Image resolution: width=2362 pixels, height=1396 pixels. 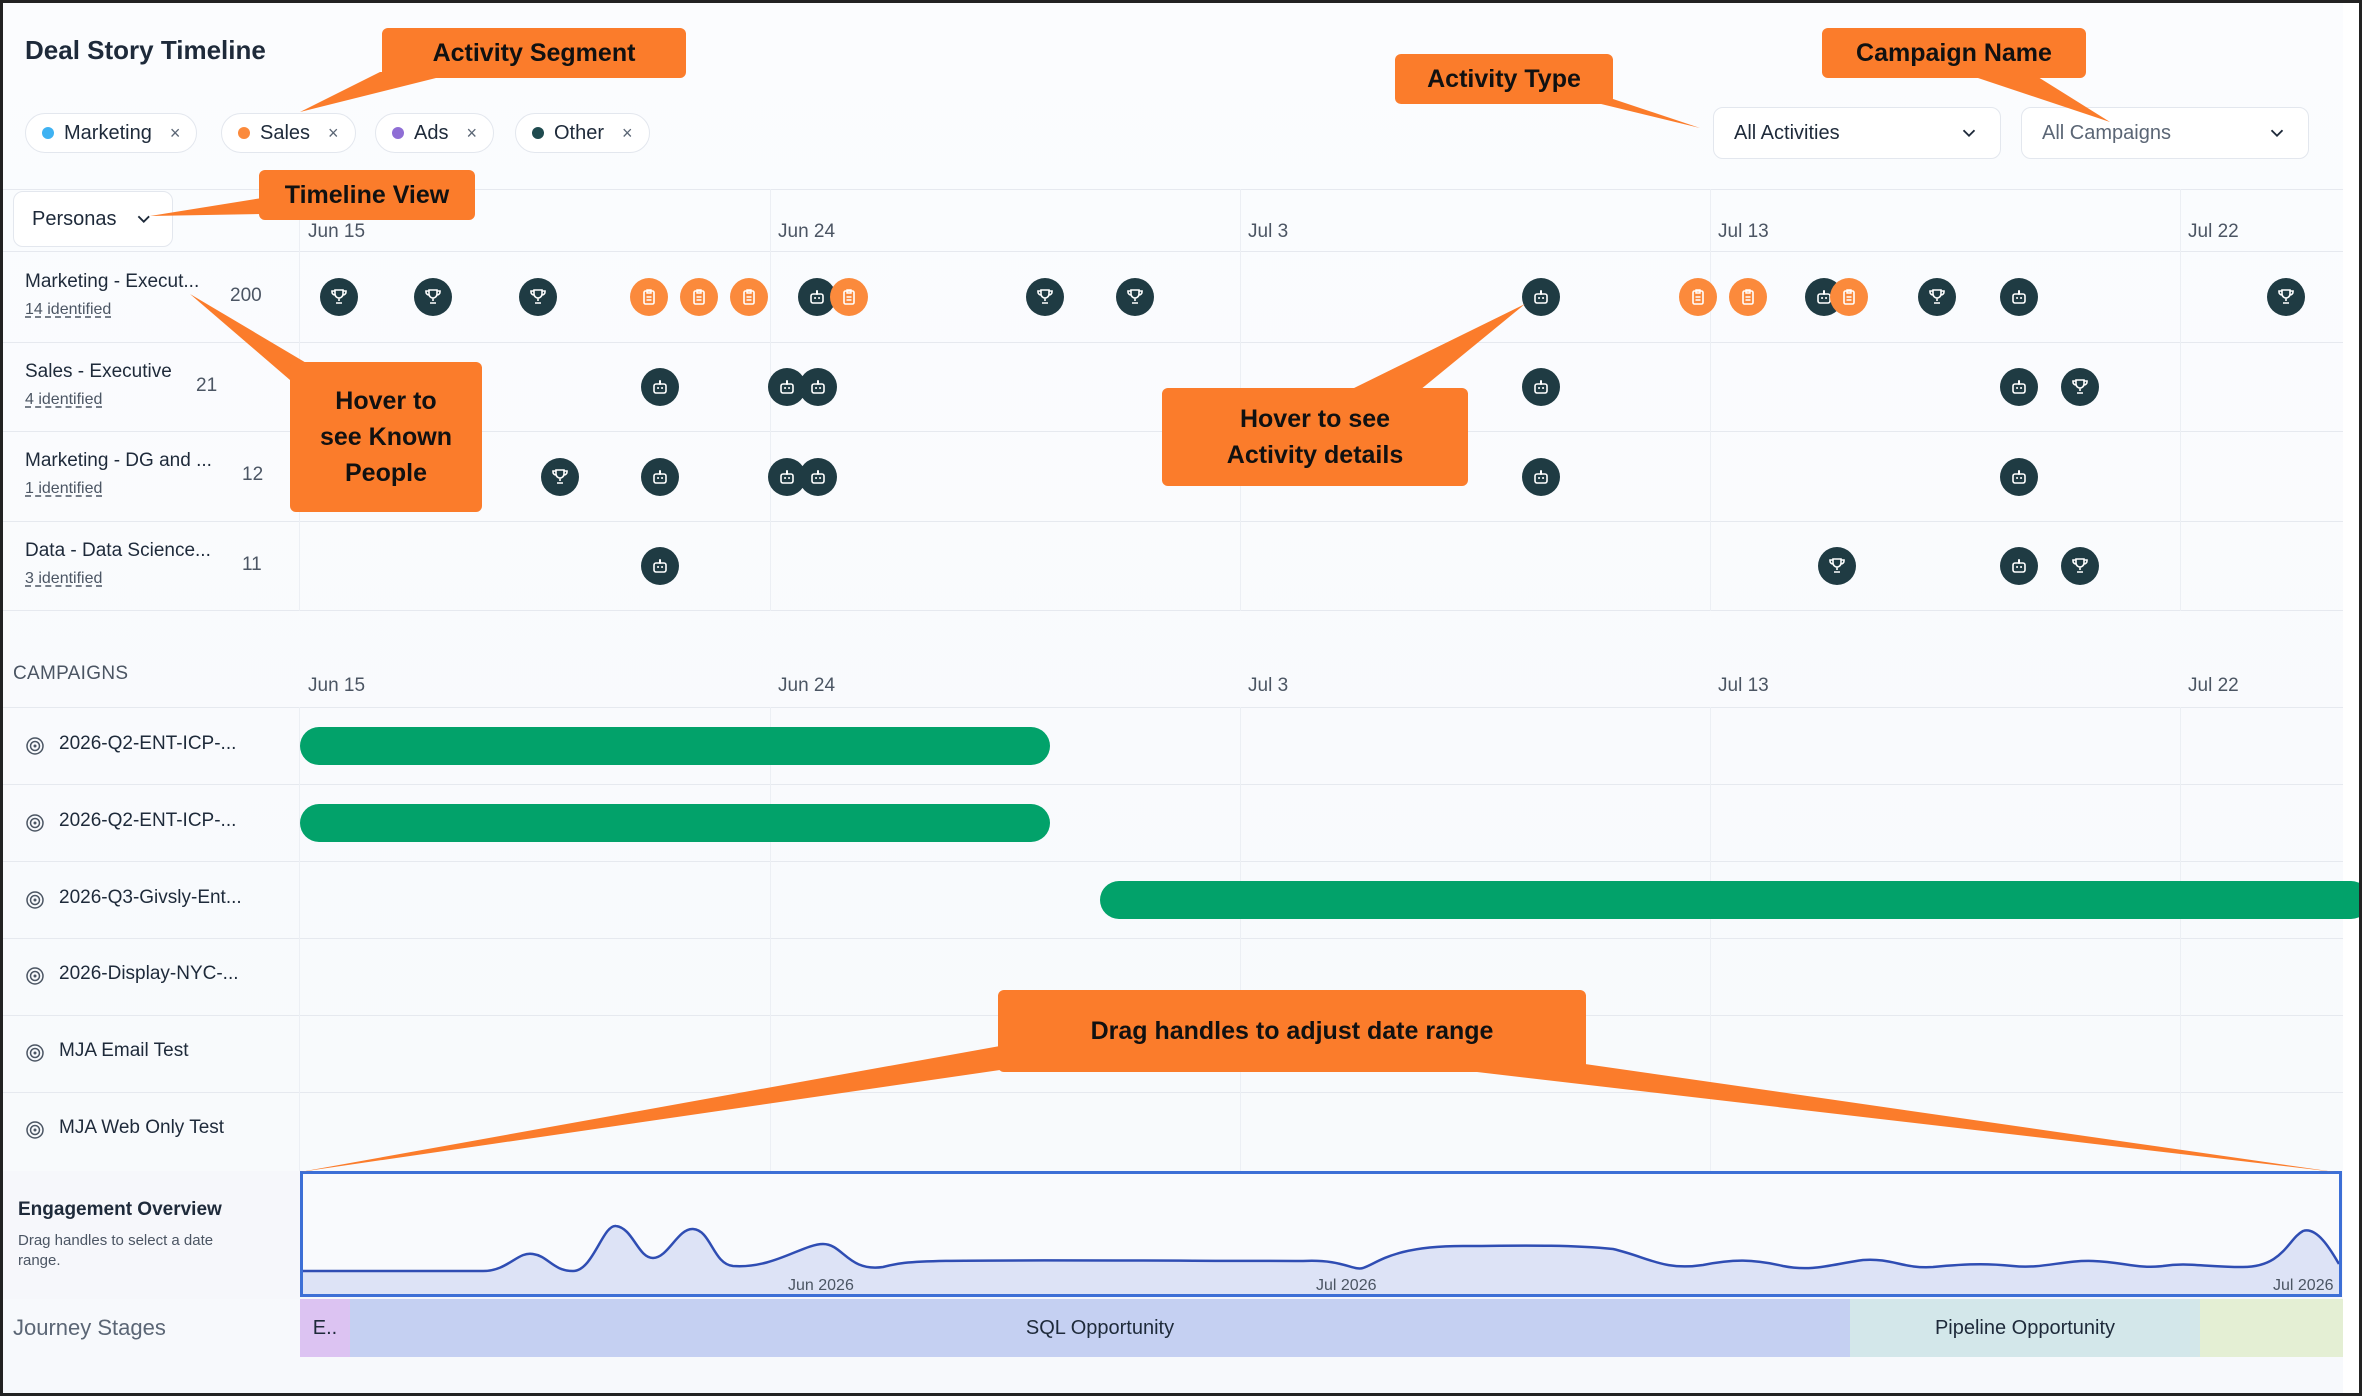 I want to click on segment-chip-marketing: Marketing ×, so click(x=111, y=133).